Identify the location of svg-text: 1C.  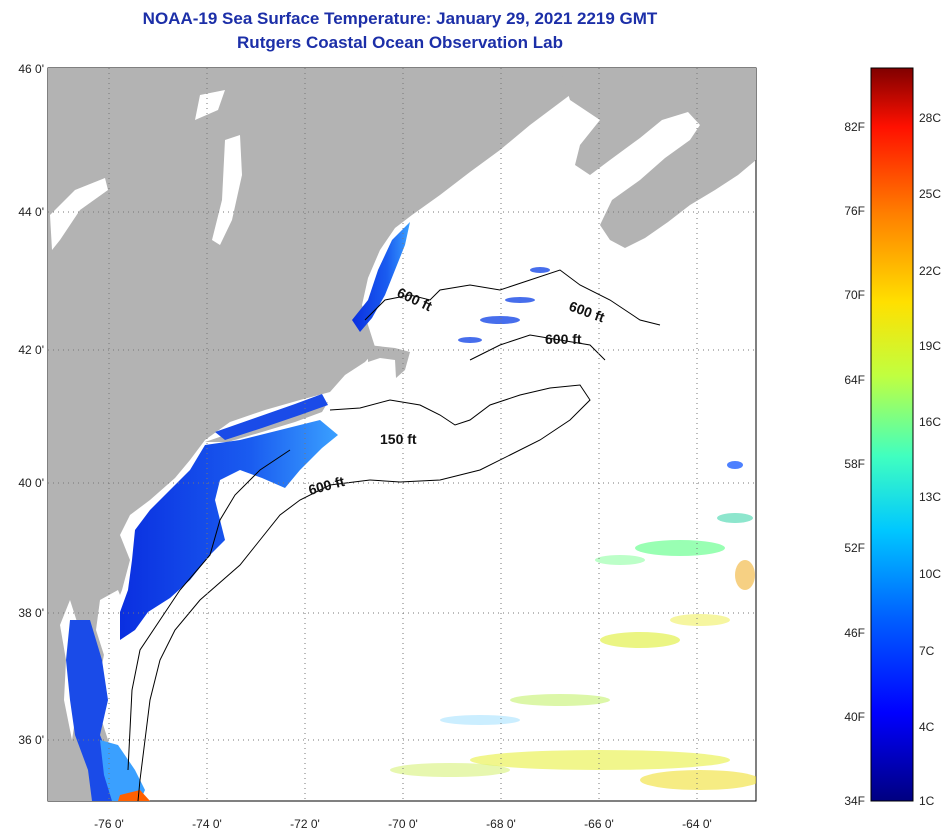
(927, 801).